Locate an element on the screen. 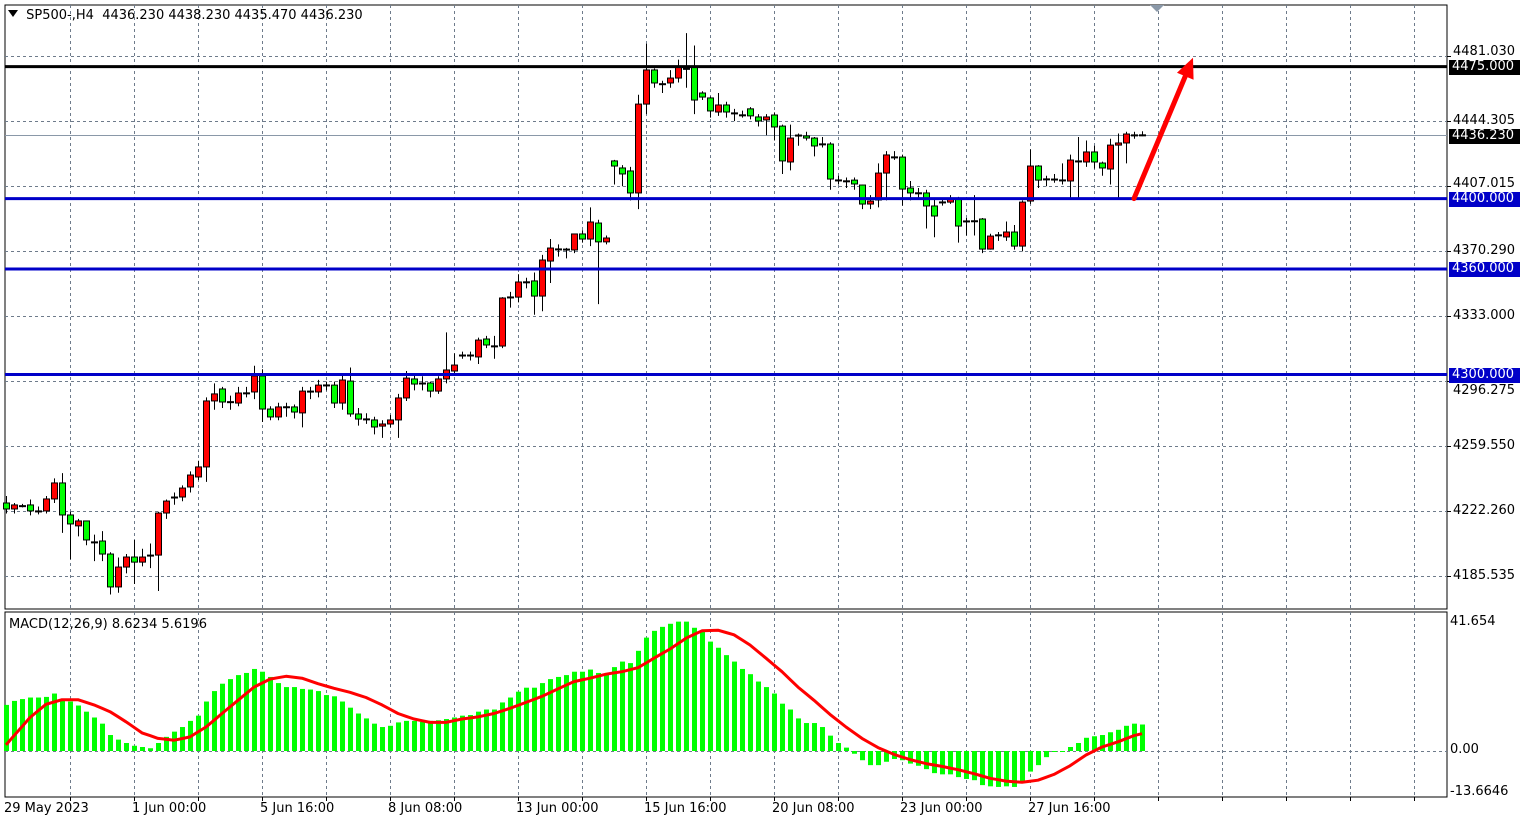 The height and width of the screenshot is (825, 1528). ohlc-readout: 4436.230 4438.230 4435.470 4436.230 is located at coordinates (232, 15).